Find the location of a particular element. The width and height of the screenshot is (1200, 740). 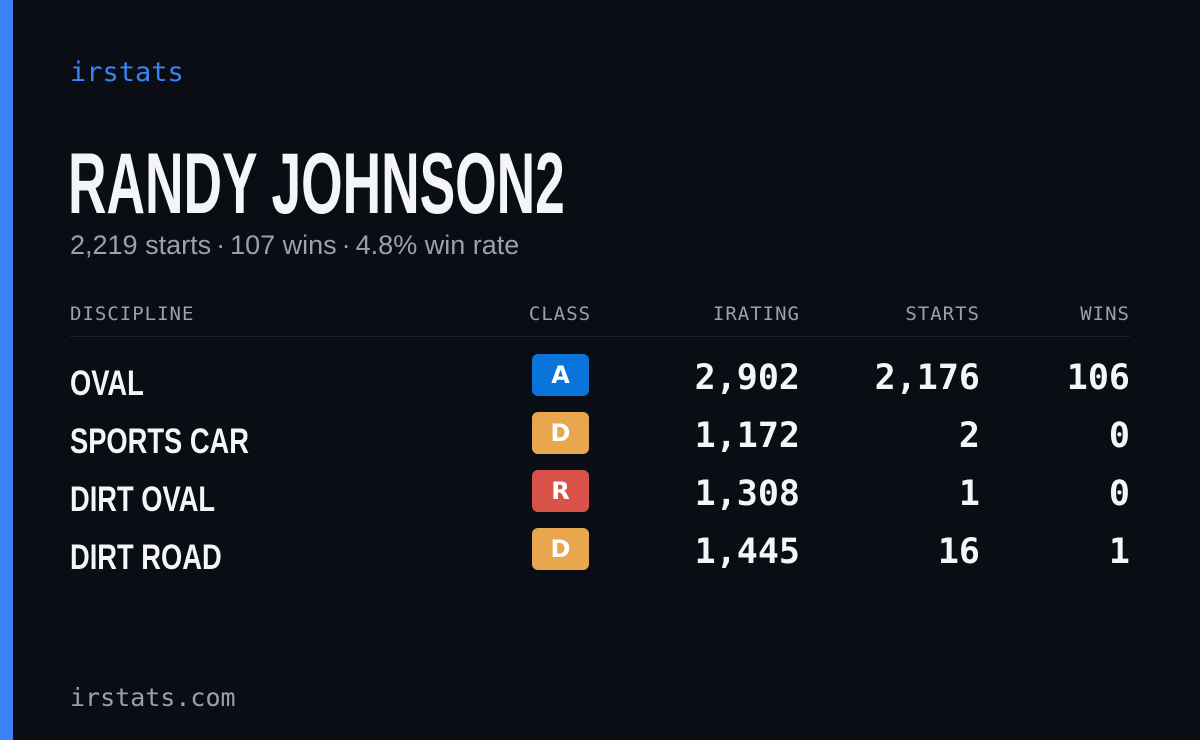

header-divider is located at coordinates (600, 336).